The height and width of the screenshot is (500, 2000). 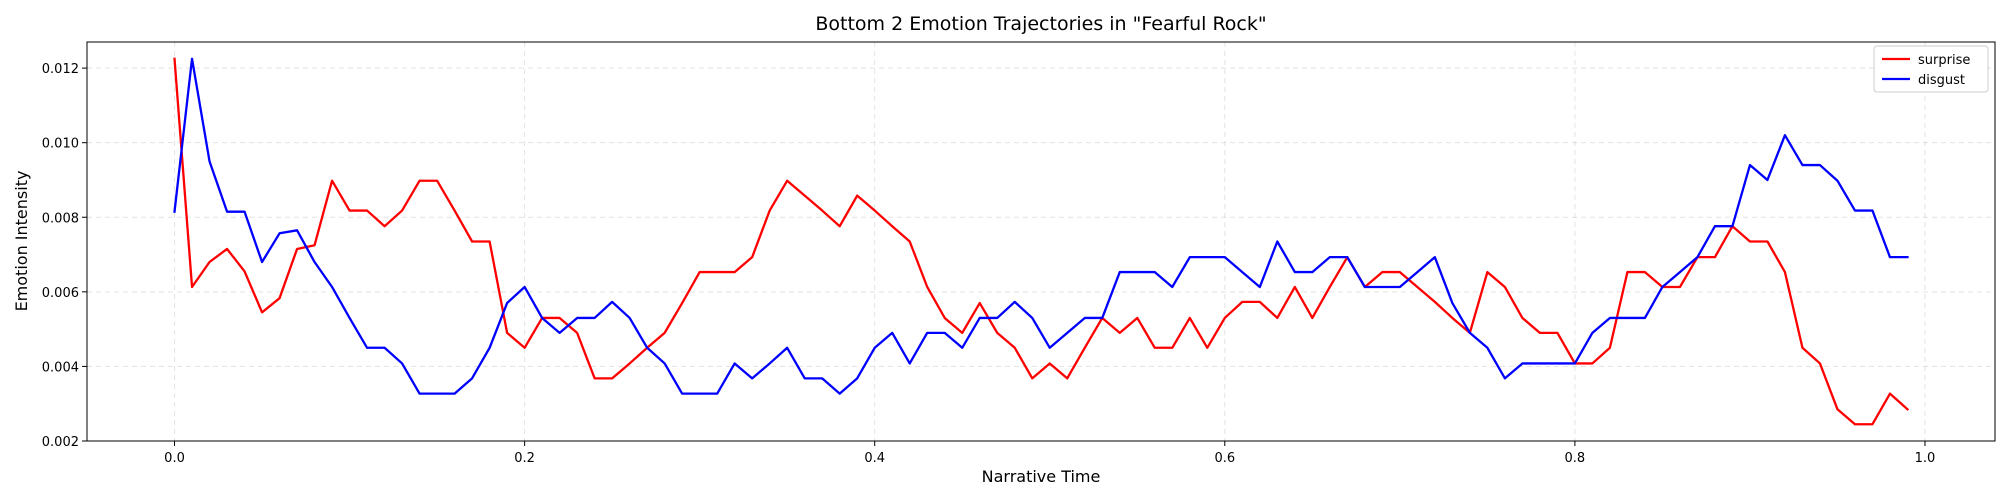 What do you see at coordinates (1575, 458) in the screenshot?
I see `x-tick-label: 0.8` at bounding box center [1575, 458].